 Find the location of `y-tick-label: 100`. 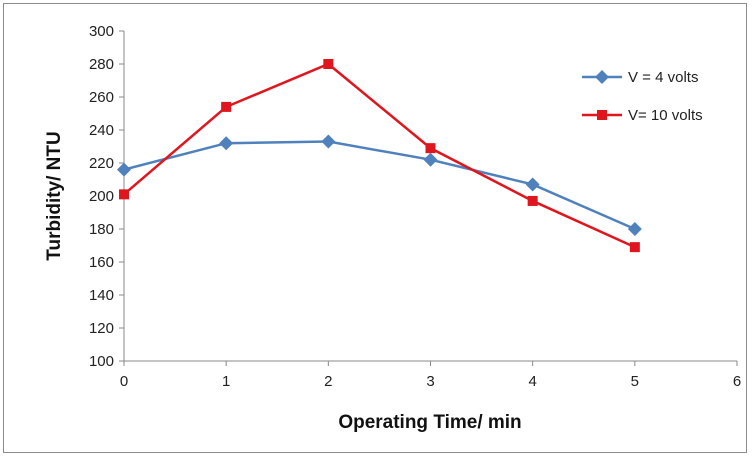

y-tick-label: 100 is located at coordinates (101, 361).